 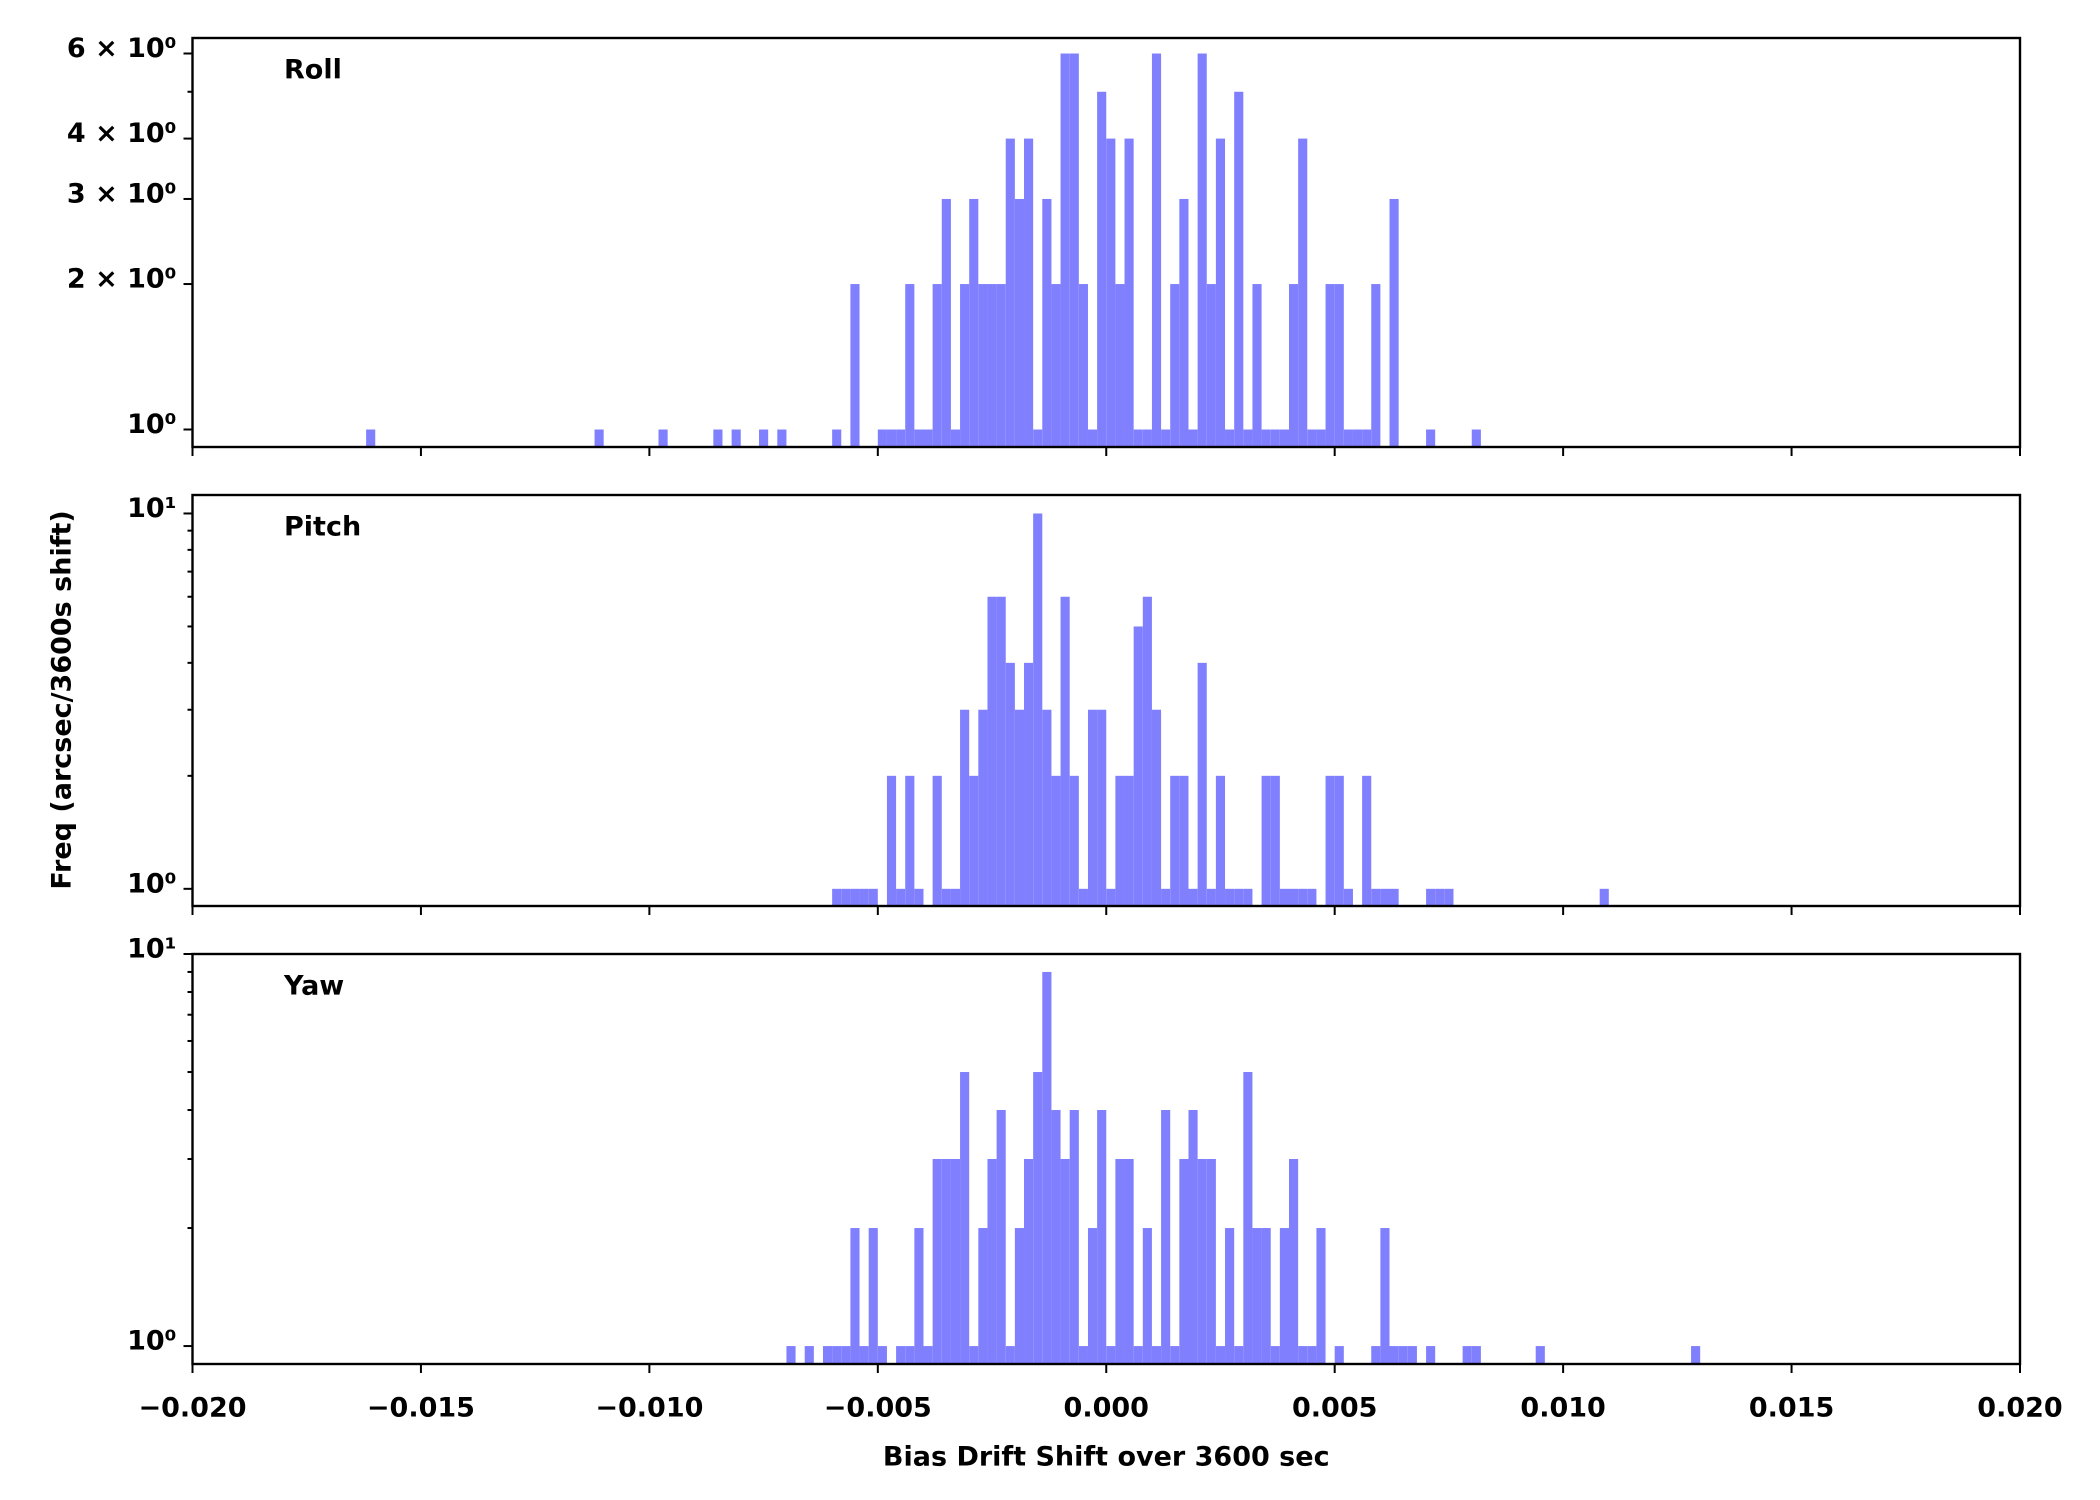 I want to click on x-tick-label: 0.015, so click(x=1791, y=1408).